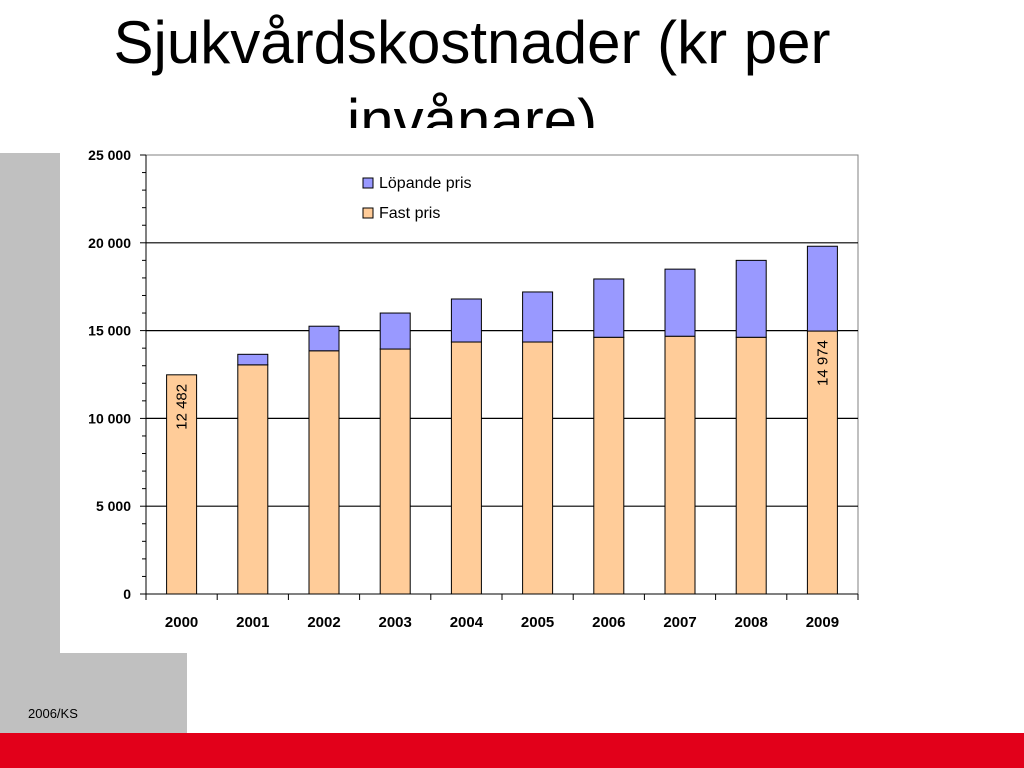  Describe the element at coordinates (395, 471) in the screenshot. I see `bar-fast-pris-2003` at that location.